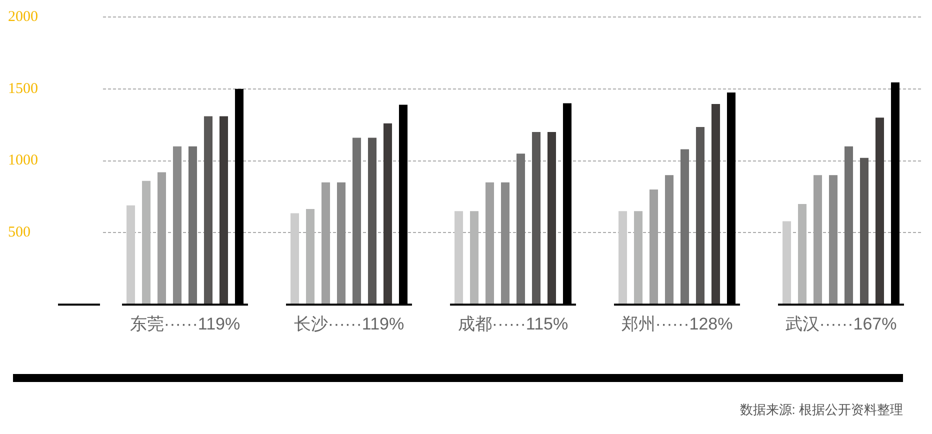 Image resolution: width=932 pixels, height=434 pixels. I want to click on y-tick-label: 1500, so click(23, 88).